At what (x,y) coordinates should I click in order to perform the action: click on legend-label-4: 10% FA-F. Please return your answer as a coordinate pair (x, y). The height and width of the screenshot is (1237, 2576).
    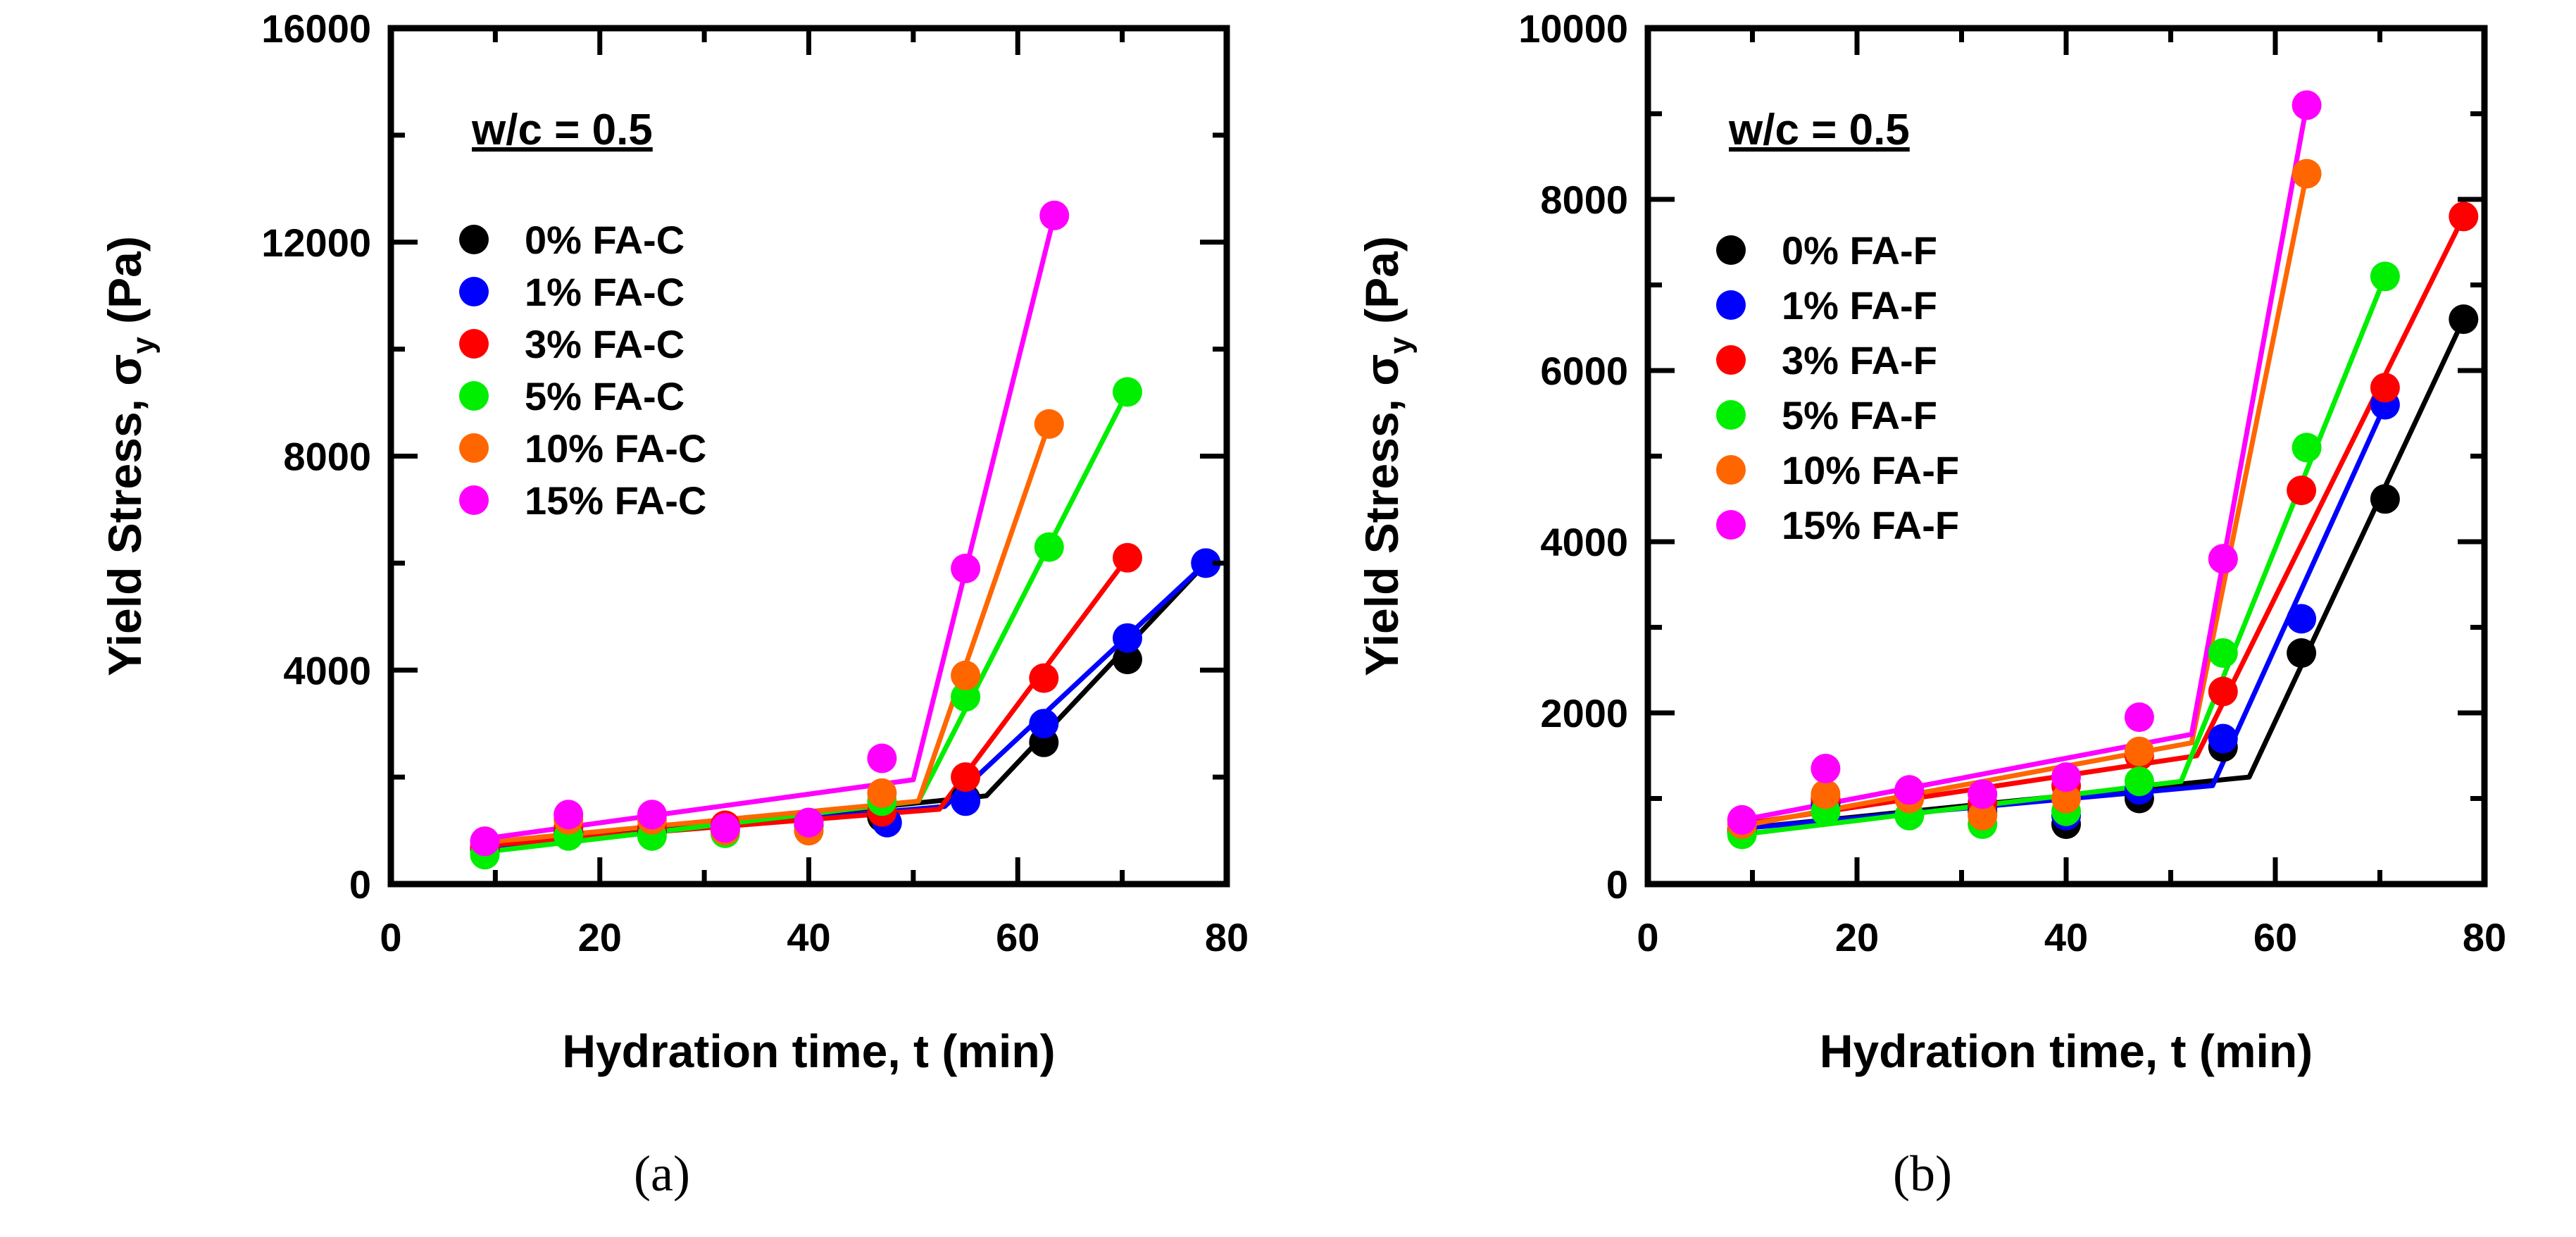
    Looking at the image, I should click on (1870, 470).